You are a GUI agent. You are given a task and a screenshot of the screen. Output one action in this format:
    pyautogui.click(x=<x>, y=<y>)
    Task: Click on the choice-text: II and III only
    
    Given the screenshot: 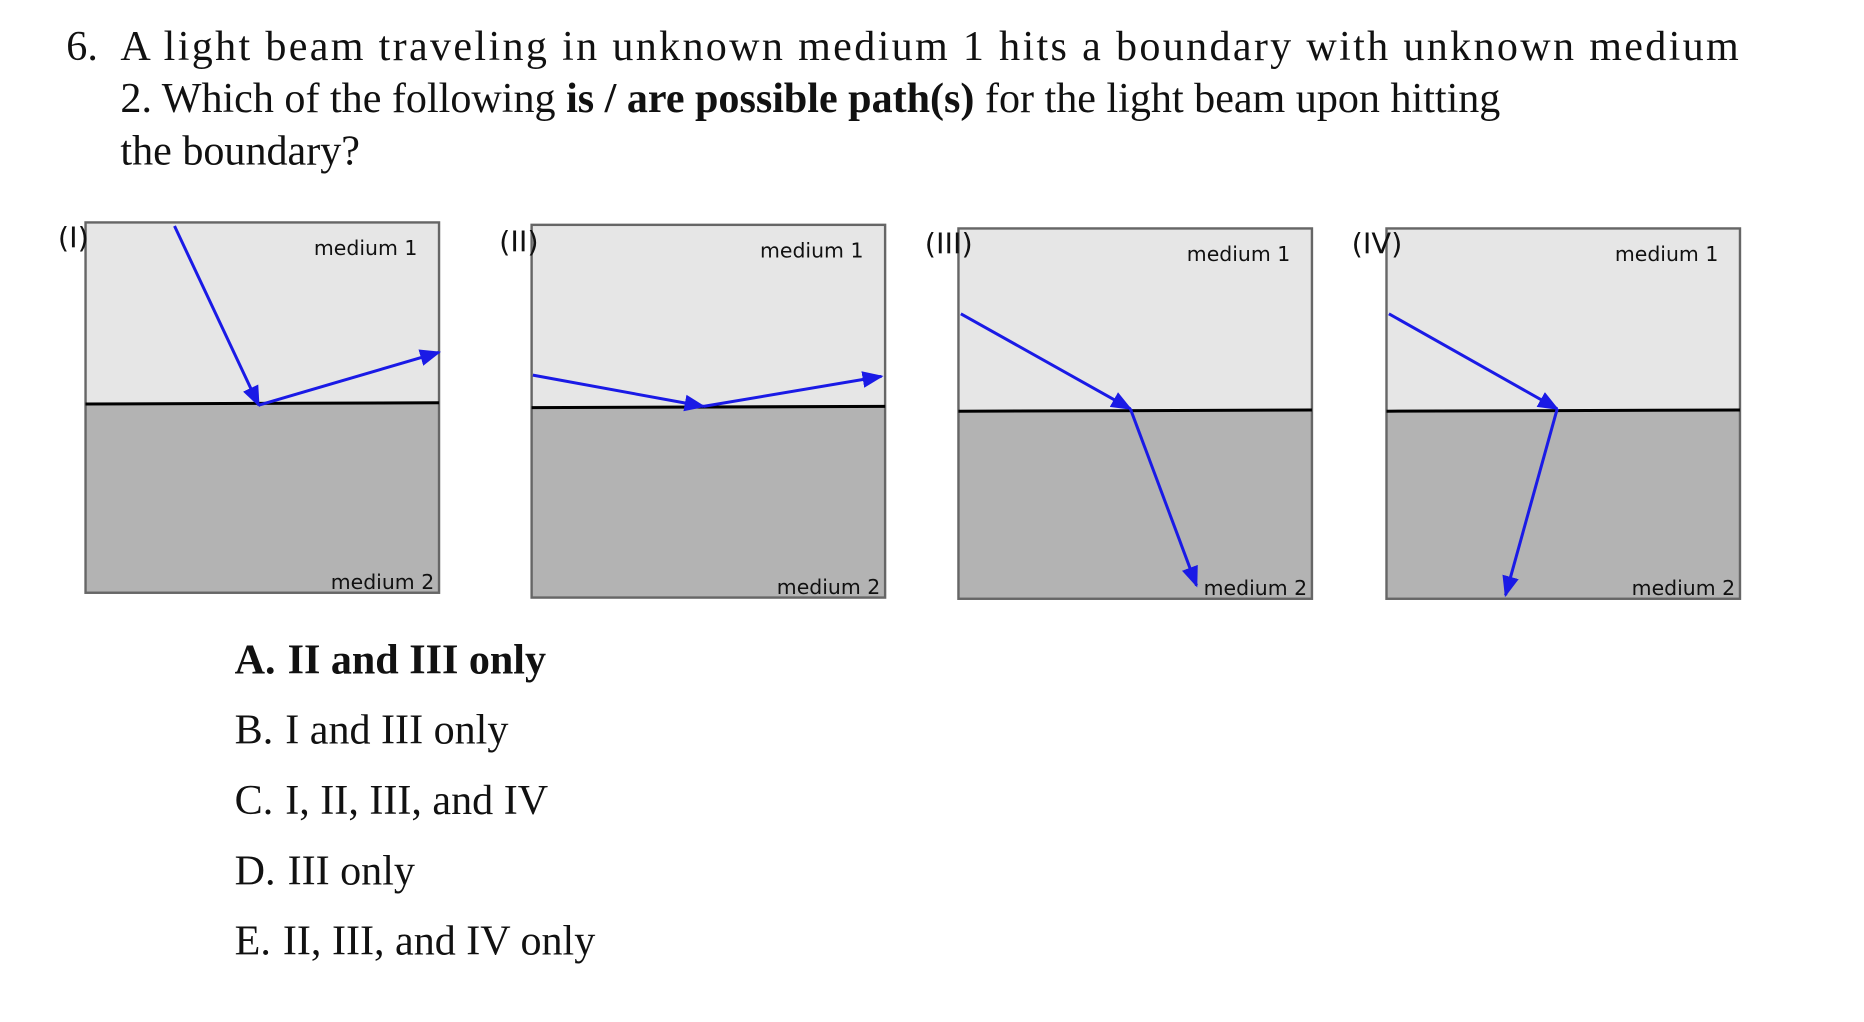 What is the action you would take?
    pyautogui.click(x=417, y=660)
    